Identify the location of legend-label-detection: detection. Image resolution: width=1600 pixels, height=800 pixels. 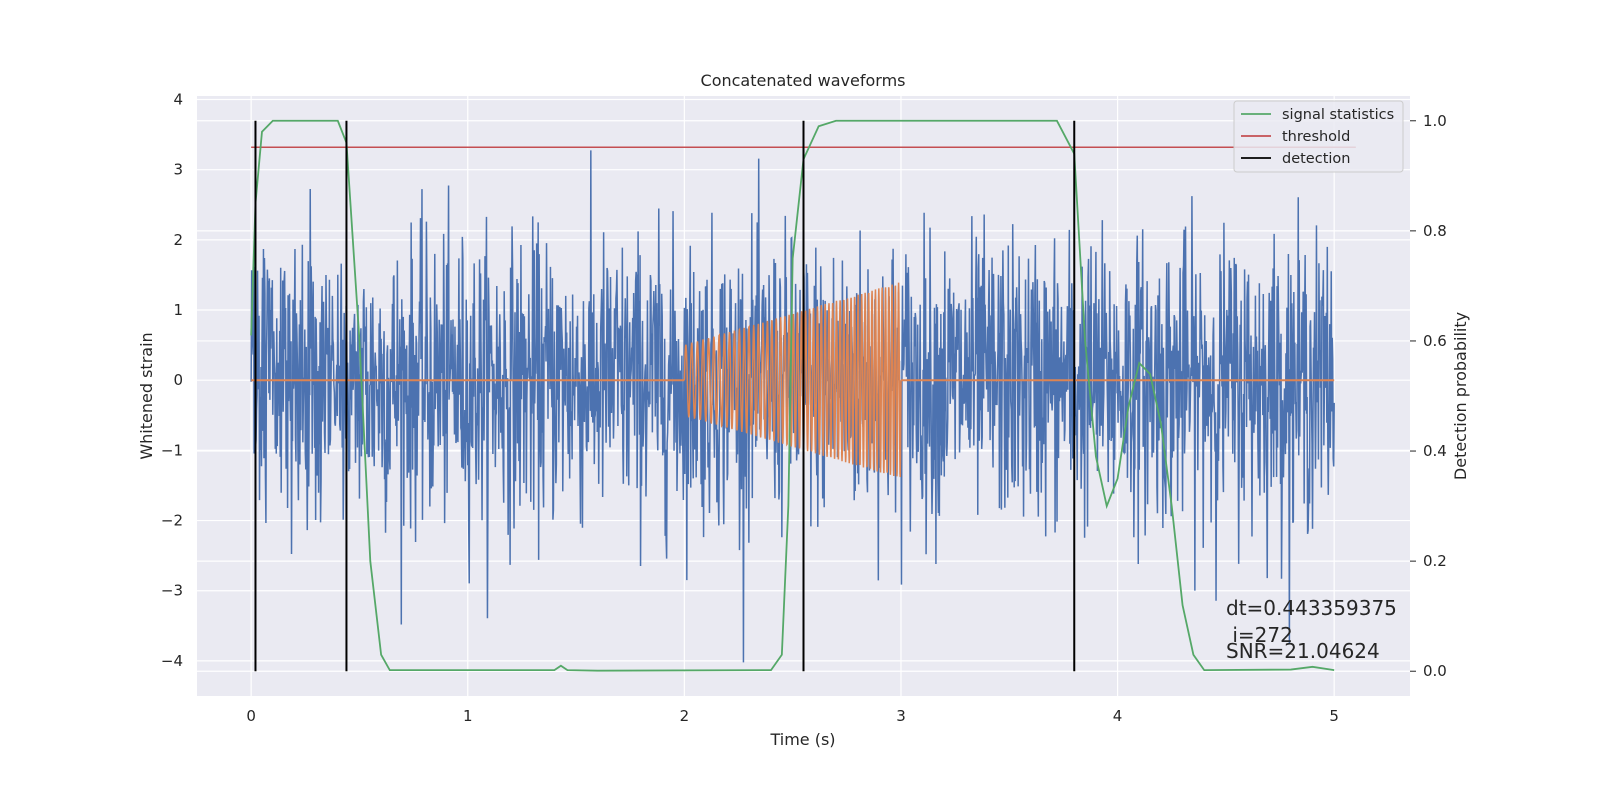
(1316, 159).